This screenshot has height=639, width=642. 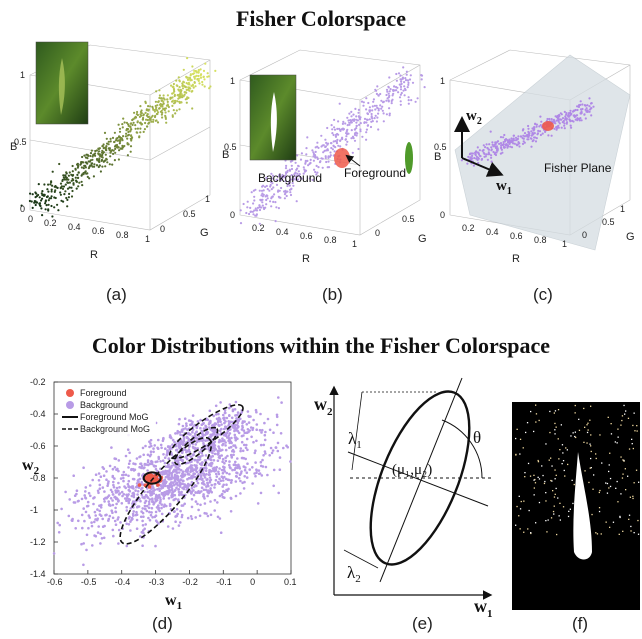 What do you see at coordinates (157, 479) in the screenshot?
I see `foreground-point` at bounding box center [157, 479].